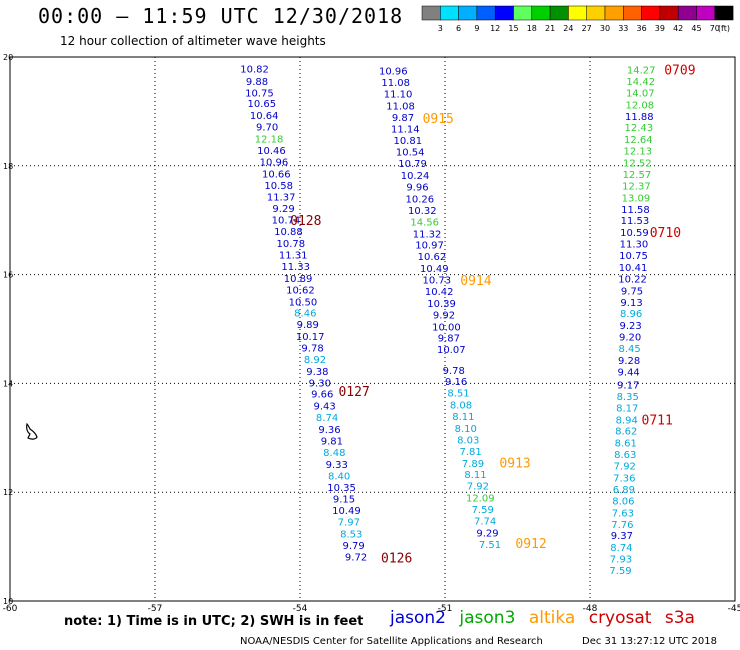 This screenshot has height=650, width=740. Describe the element at coordinates (637, 175) in the screenshot. I see `wave-height-label: 12.57` at that location.